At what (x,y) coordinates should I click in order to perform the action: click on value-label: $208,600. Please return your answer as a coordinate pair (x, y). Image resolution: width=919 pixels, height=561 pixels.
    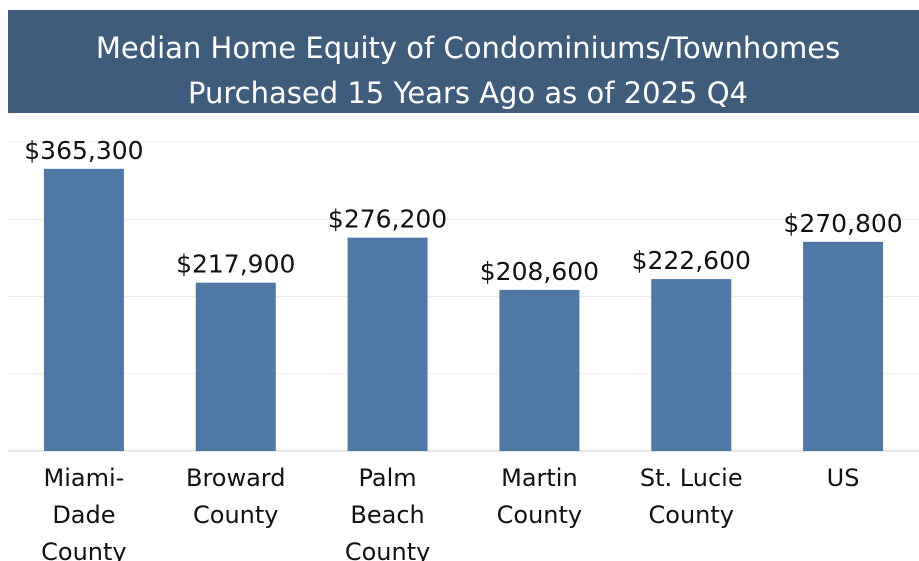
    Looking at the image, I should click on (539, 271).